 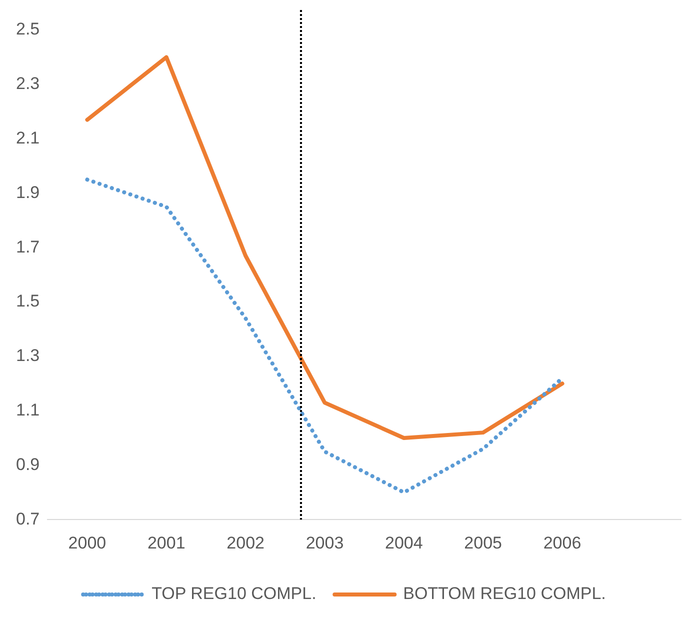 I want to click on x-tick-label: 2004, so click(x=403, y=542).